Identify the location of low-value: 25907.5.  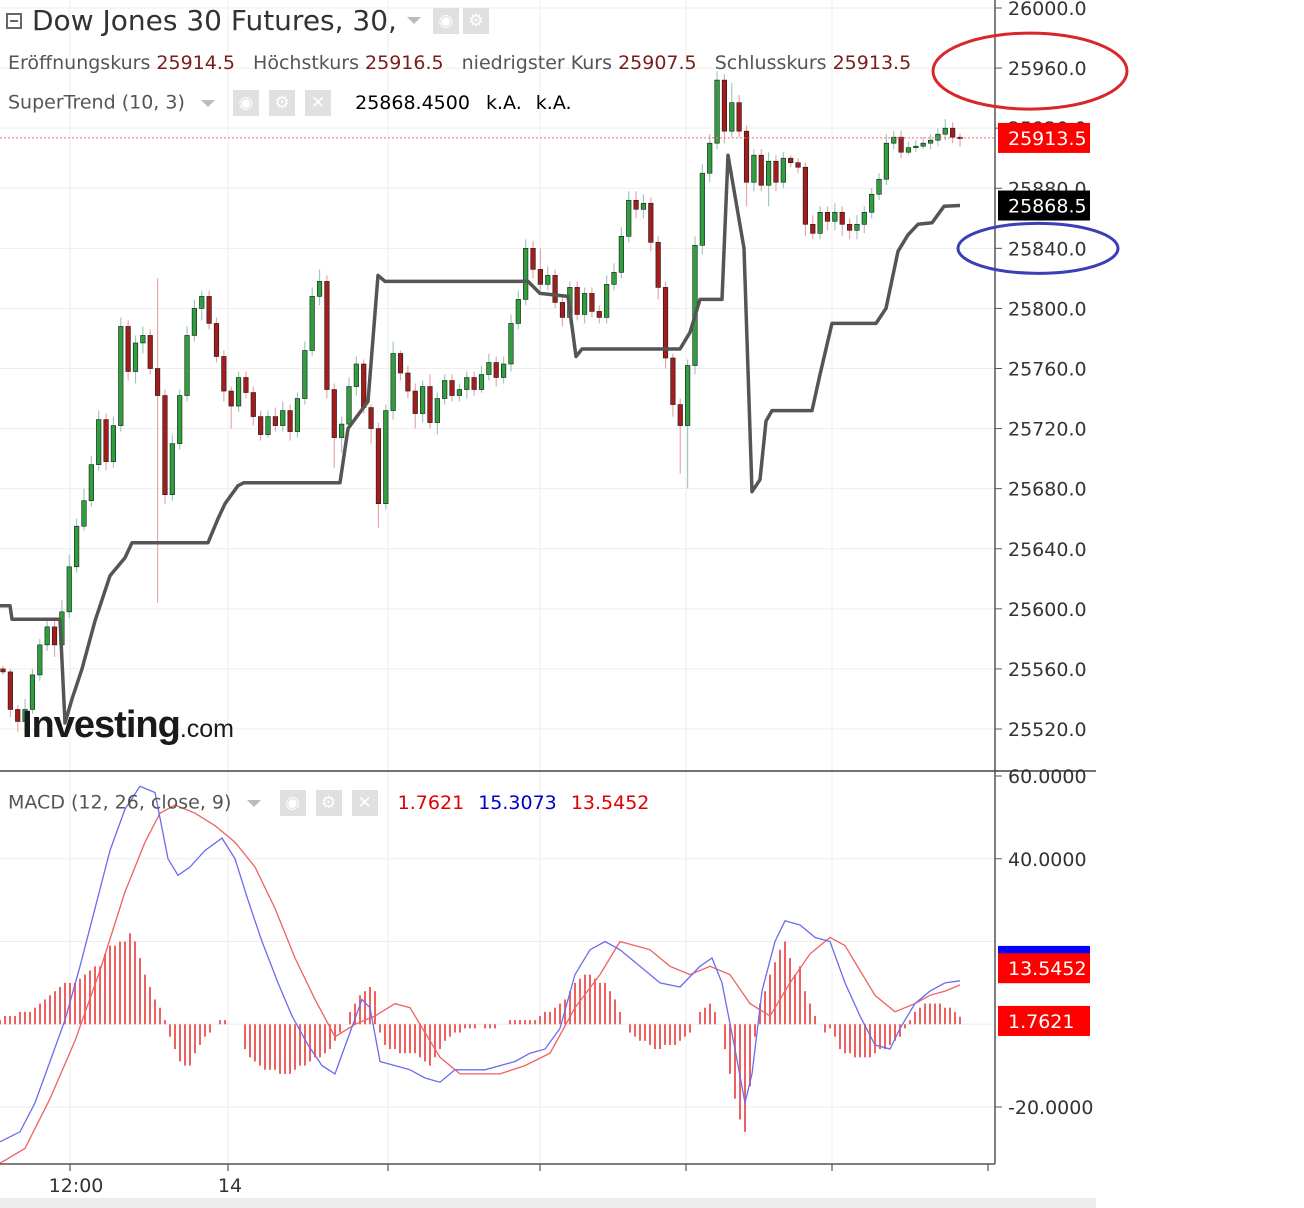
(657, 63).